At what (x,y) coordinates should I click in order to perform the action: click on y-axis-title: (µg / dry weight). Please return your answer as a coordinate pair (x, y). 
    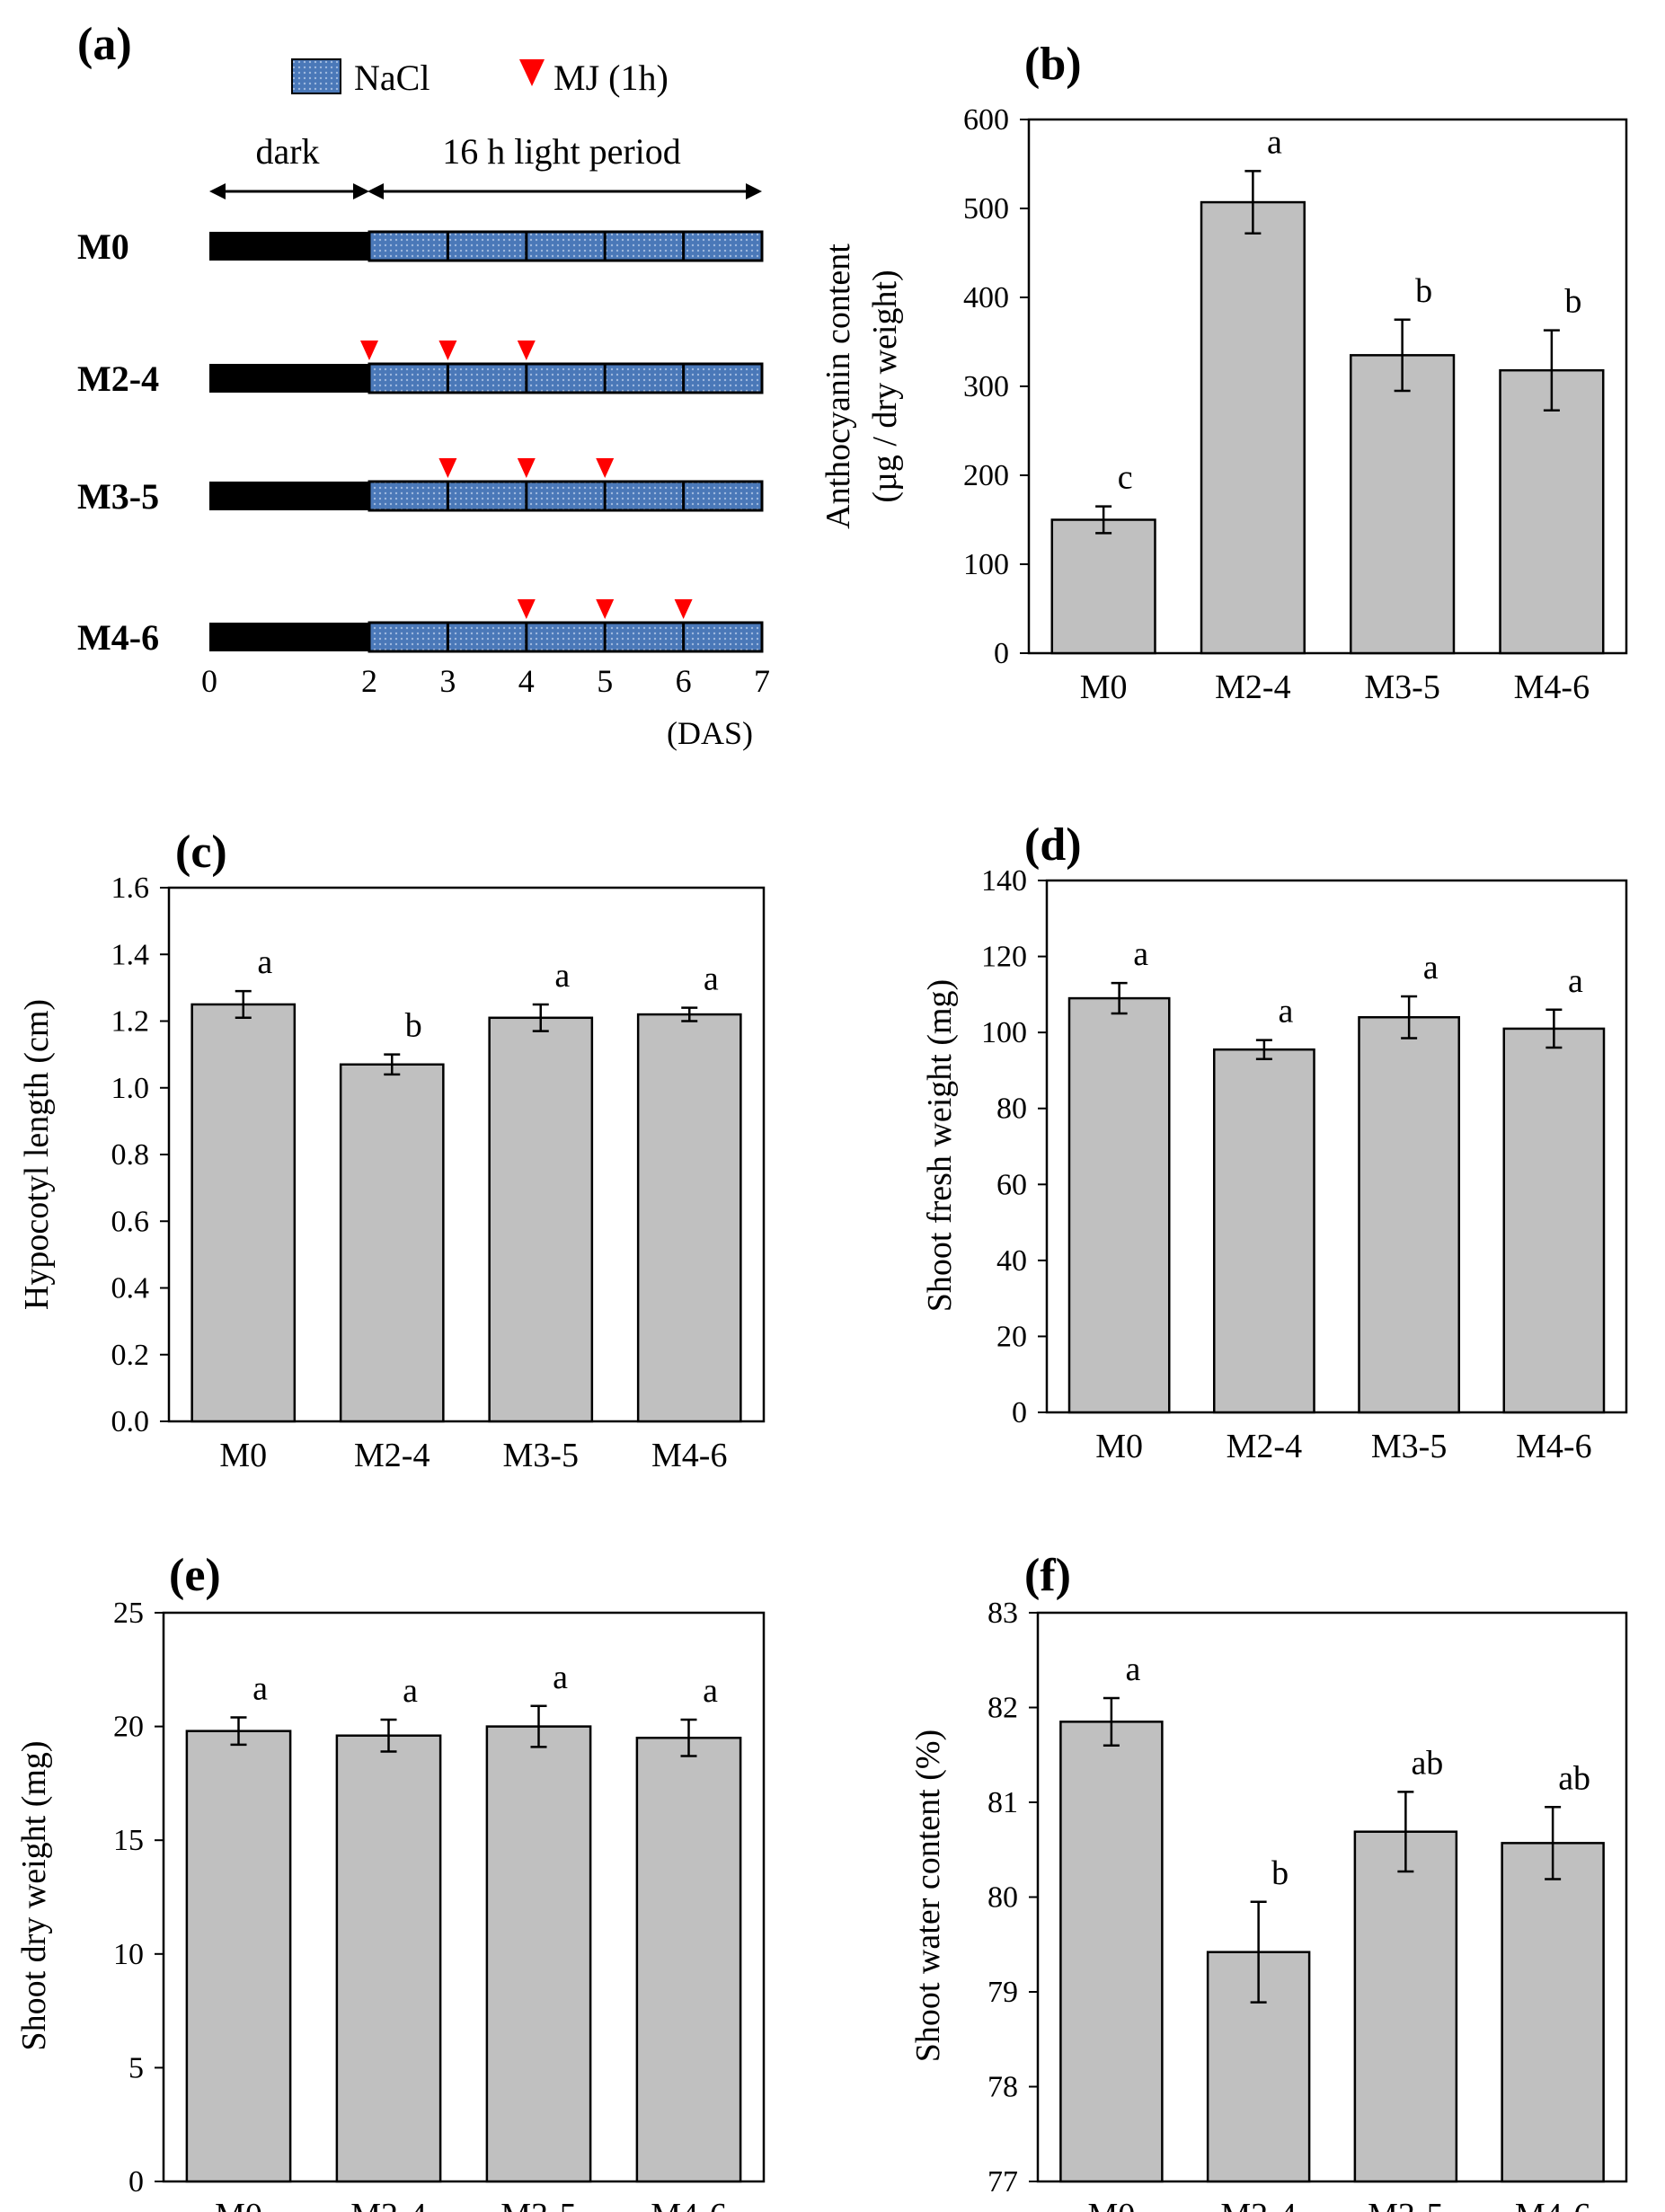
    Looking at the image, I should click on (885, 386).